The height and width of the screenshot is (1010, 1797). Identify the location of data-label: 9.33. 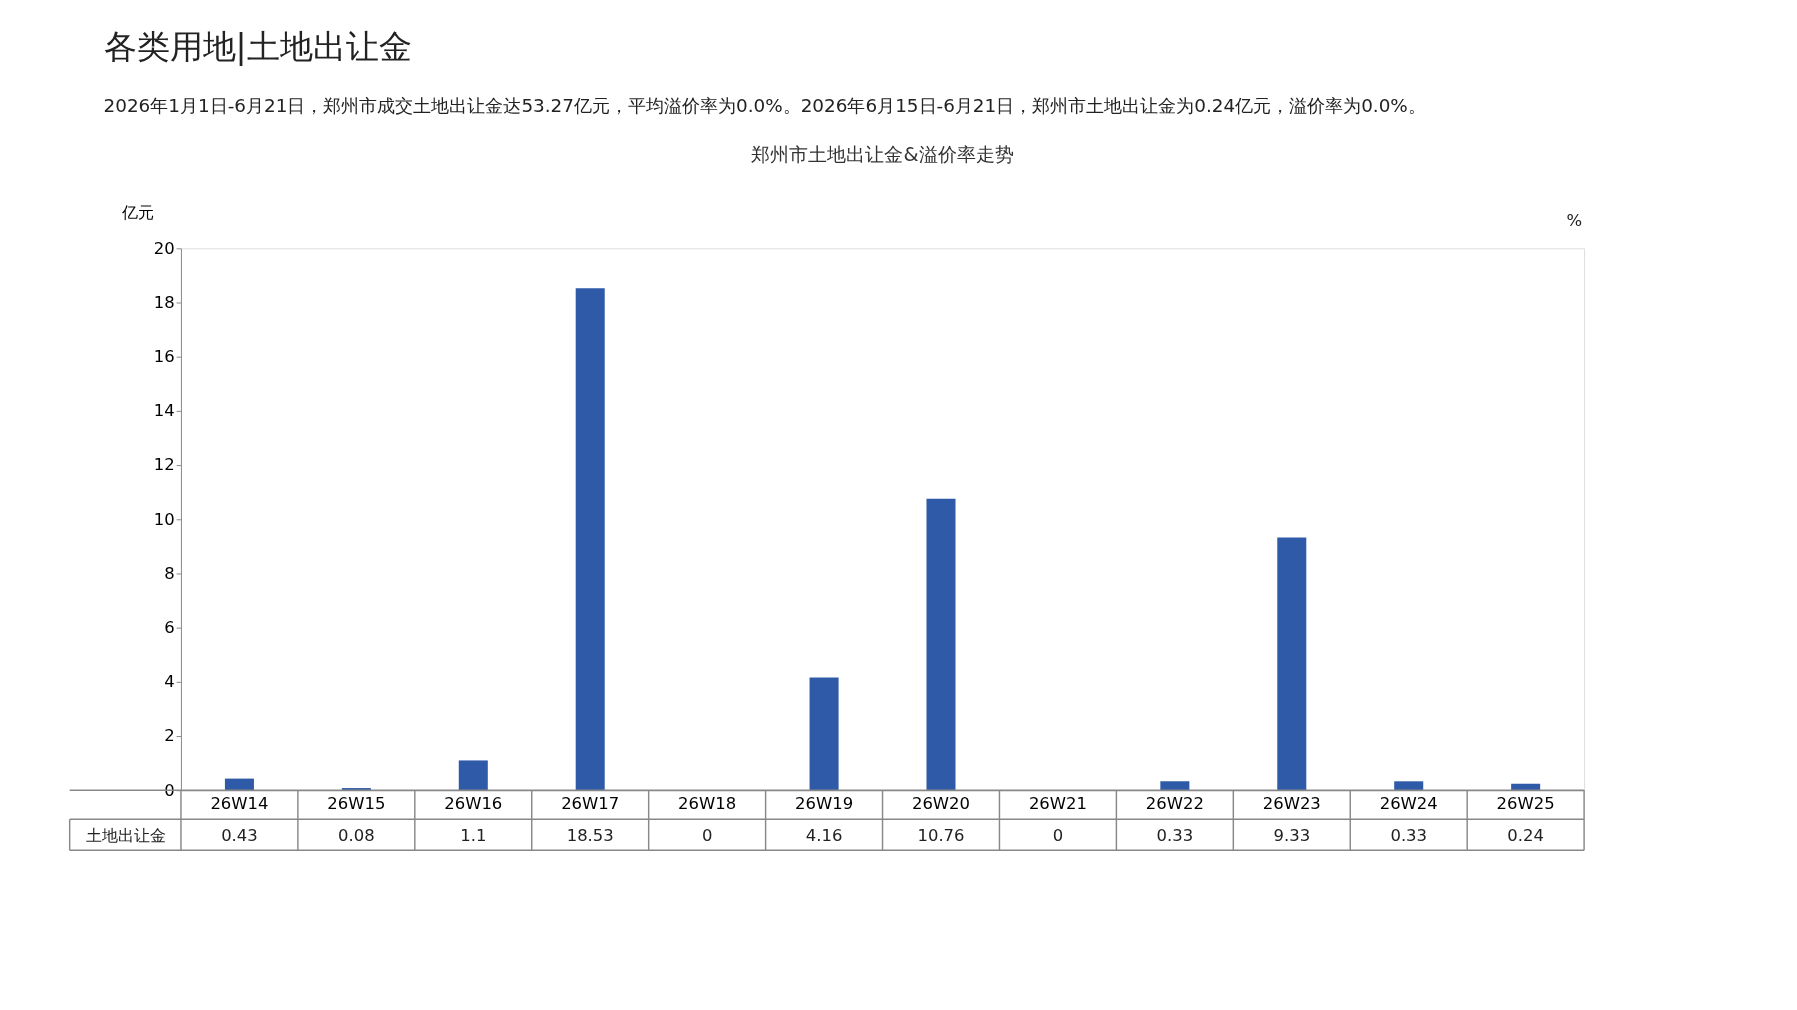
(1292, 835).